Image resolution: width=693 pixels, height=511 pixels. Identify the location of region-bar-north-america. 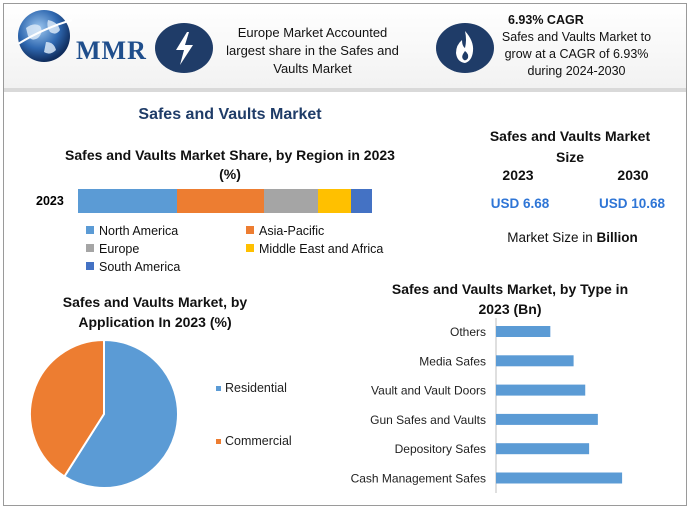
(127, 201).